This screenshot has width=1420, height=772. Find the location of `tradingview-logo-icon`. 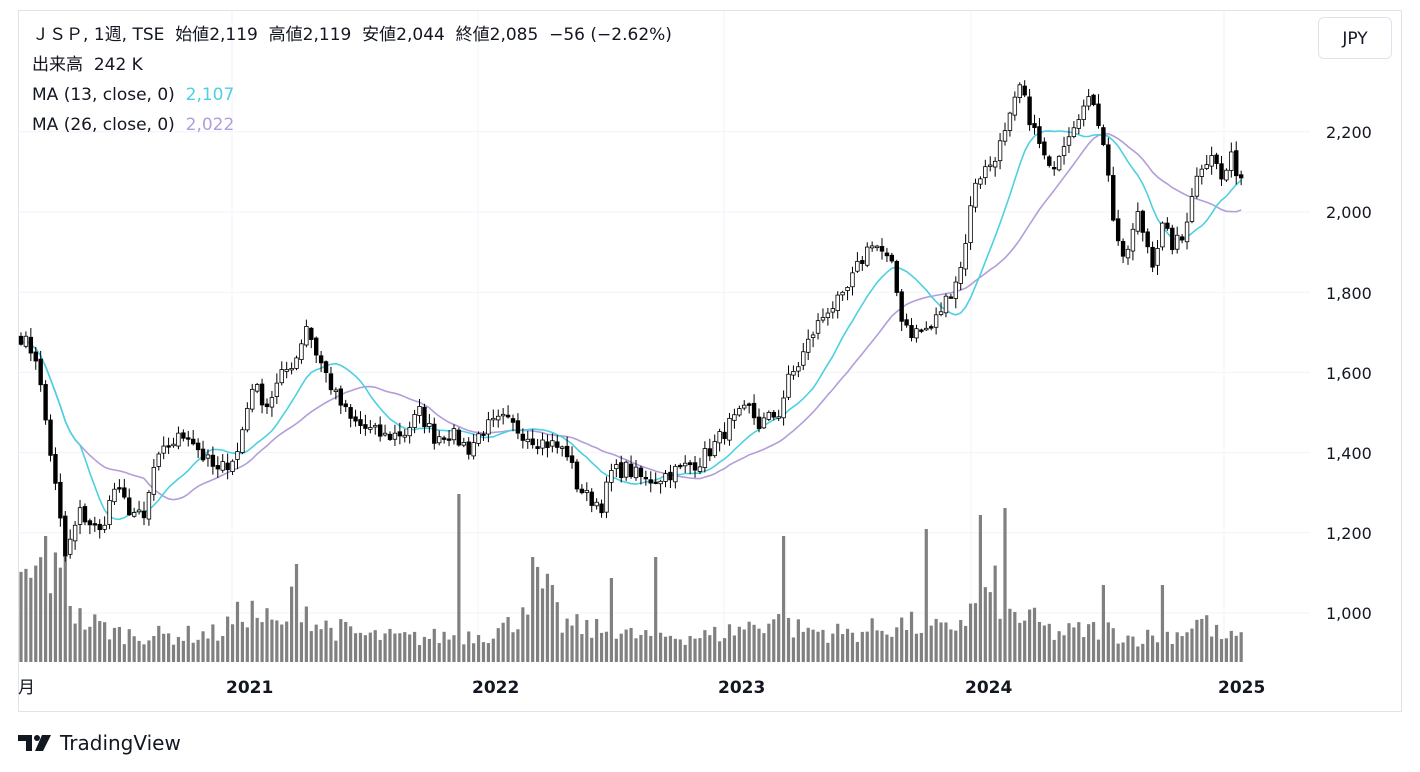

tradingview-logo-icon is located at coordinates (34, 743).